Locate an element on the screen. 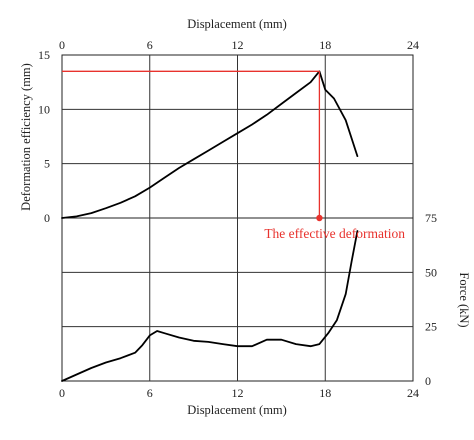  bottom-y-tick-label-2: 50 is located at coordinates (431, 272).